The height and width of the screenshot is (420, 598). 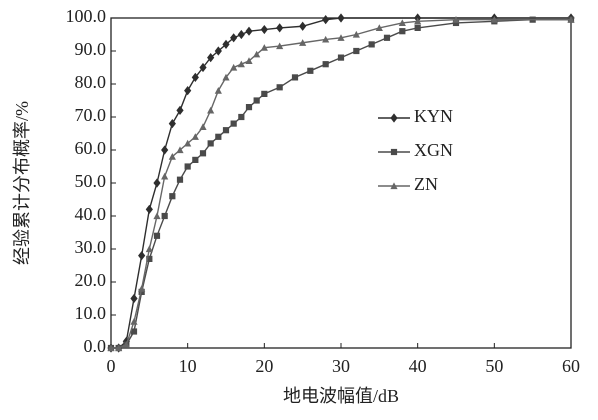 I want to click on y-tick-label: 20.0, so click(x=91, y=280).